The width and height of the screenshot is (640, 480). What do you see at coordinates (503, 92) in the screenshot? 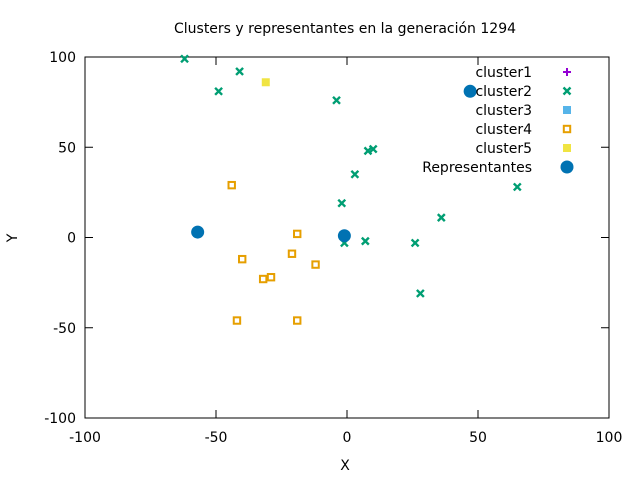
I see `legend-label-cluster2: cluster2` at bounding box center [503, 92].